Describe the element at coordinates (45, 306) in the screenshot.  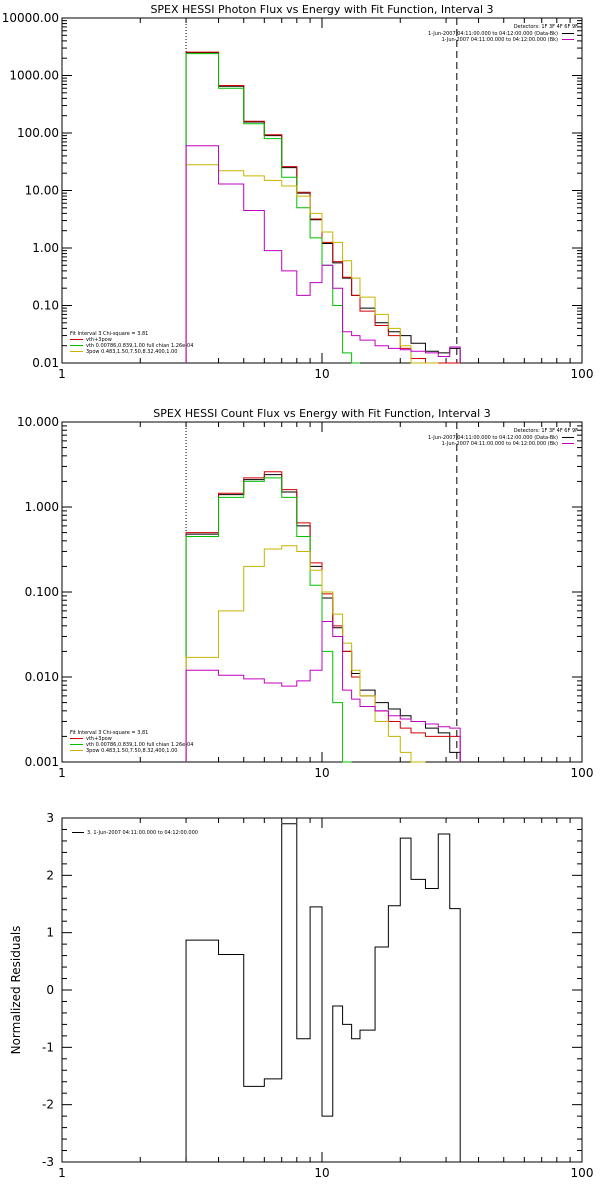
I see `y-tick-label: 0.10` at that location.